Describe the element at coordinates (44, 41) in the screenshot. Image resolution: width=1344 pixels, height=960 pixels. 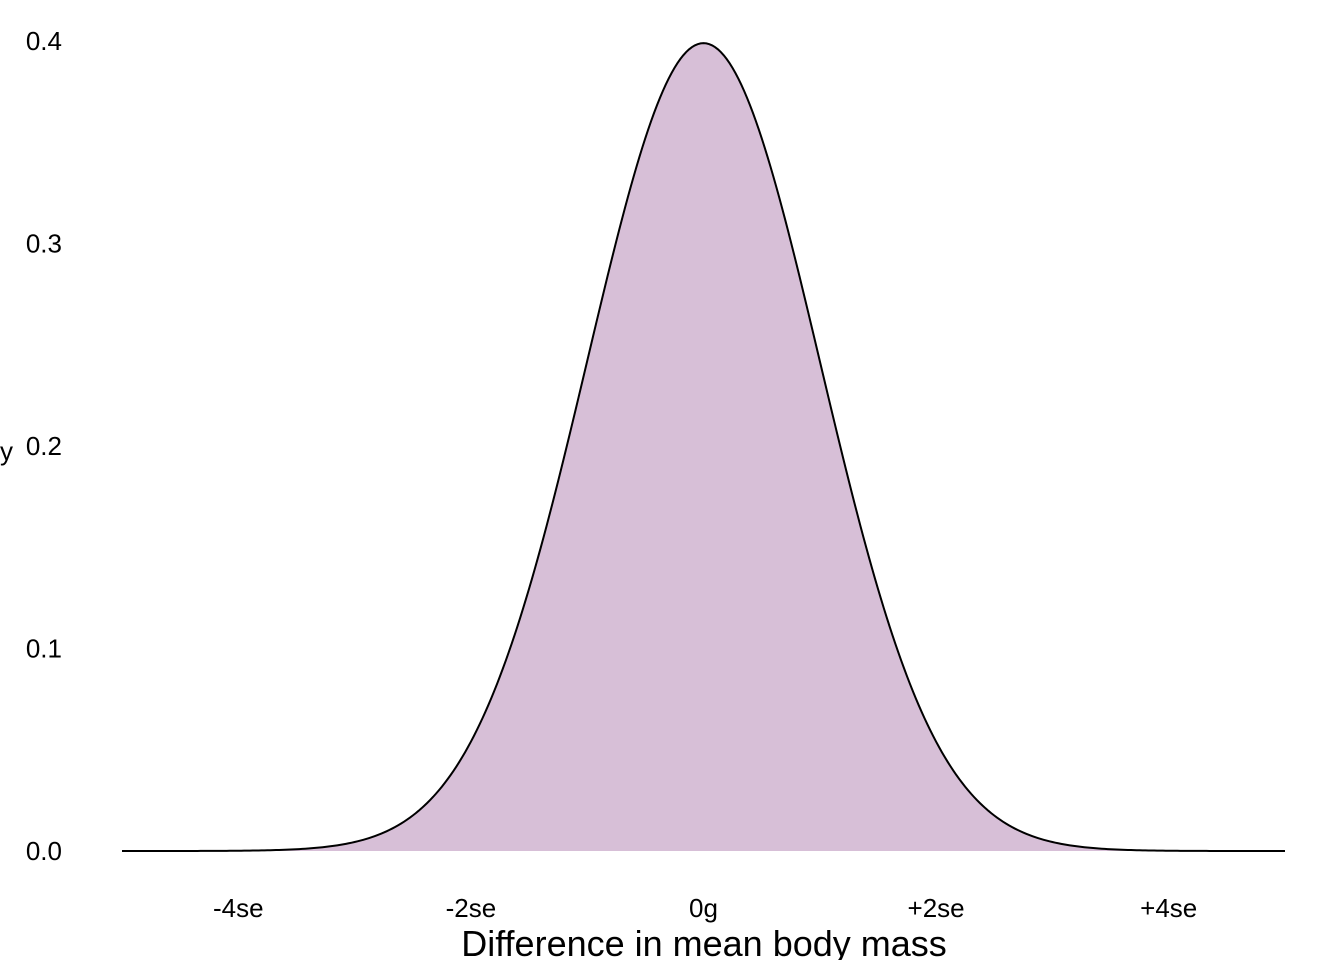
I see `y-tick-label-4: 0.4` at that location.